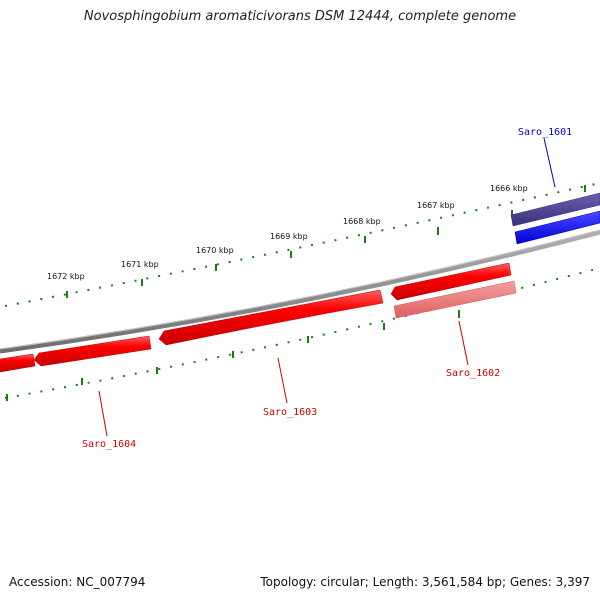 The width and height of the screenshot is (600, 600). What do you see at coordinates (290, 412) in the screenshot?
I see `gene-label-saro-1603: Saro_1603` at bounding box center [290, 412].